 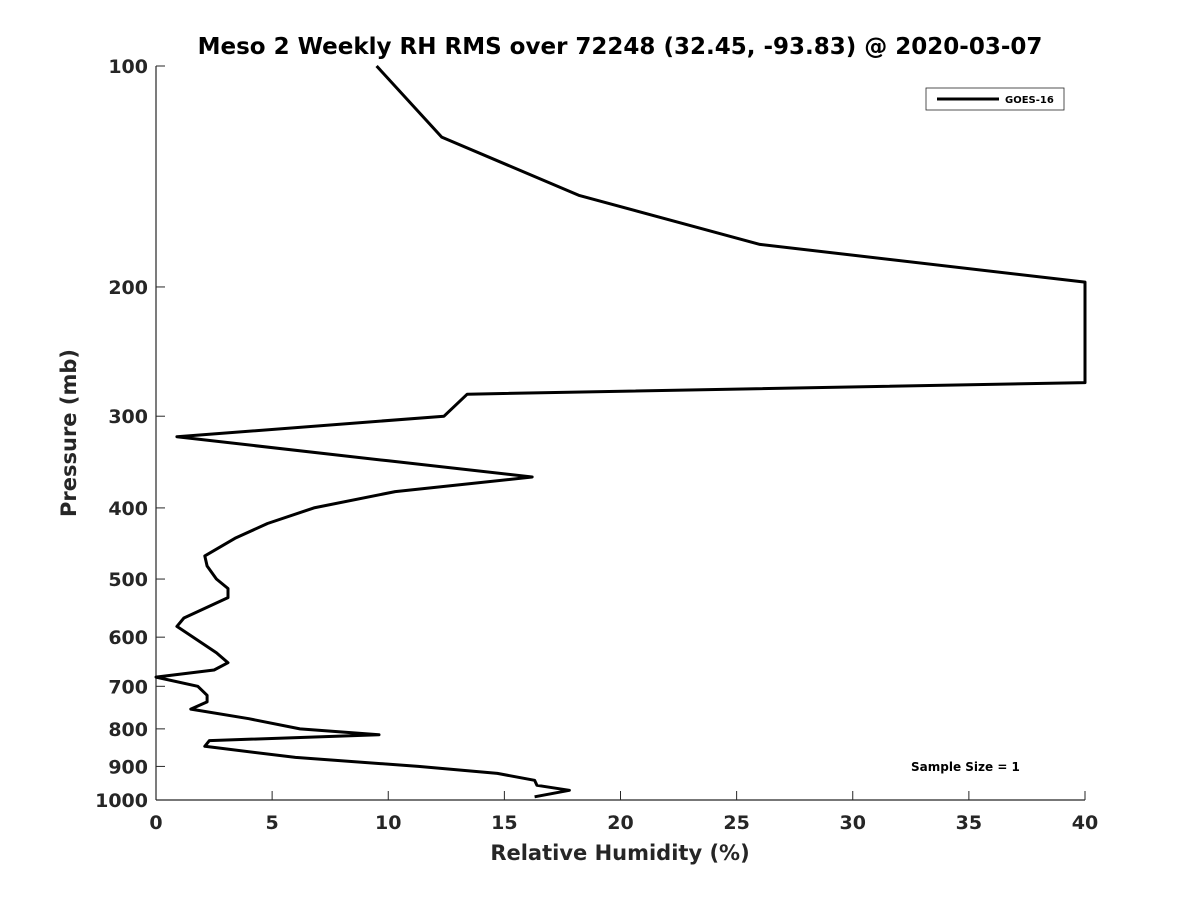 I want to click on x-axis-ticks: 0 5 10 15 20 25 30 35 40, so click(x=623, y=812).